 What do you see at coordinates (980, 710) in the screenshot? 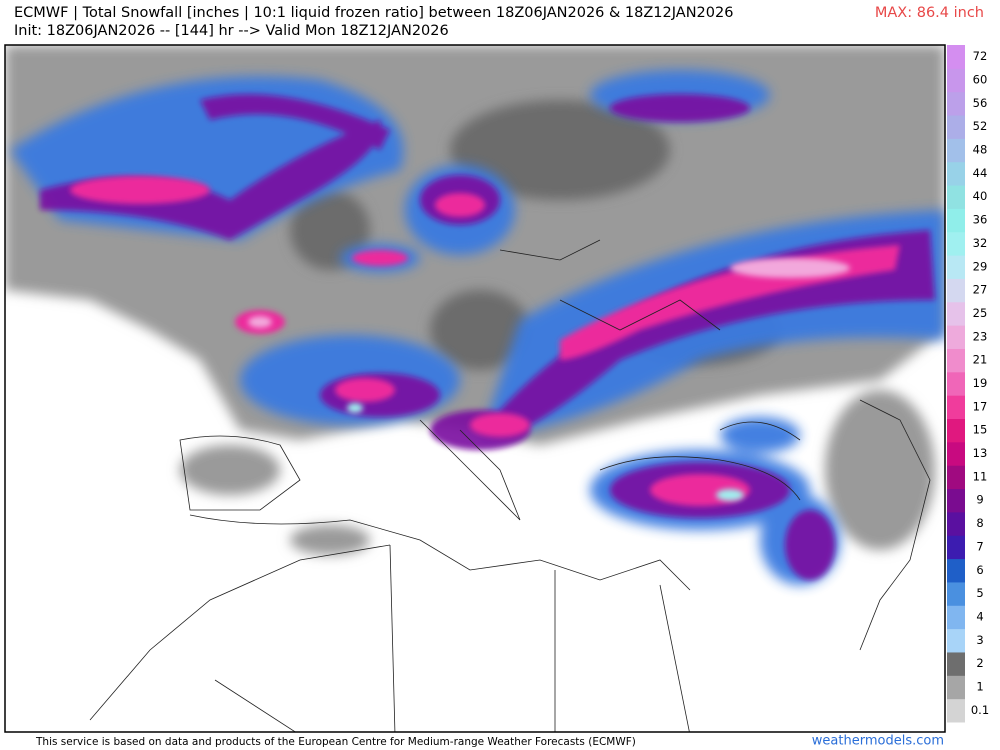
I see `colorbar-label: 0.1` at bounding box center [980, 710].